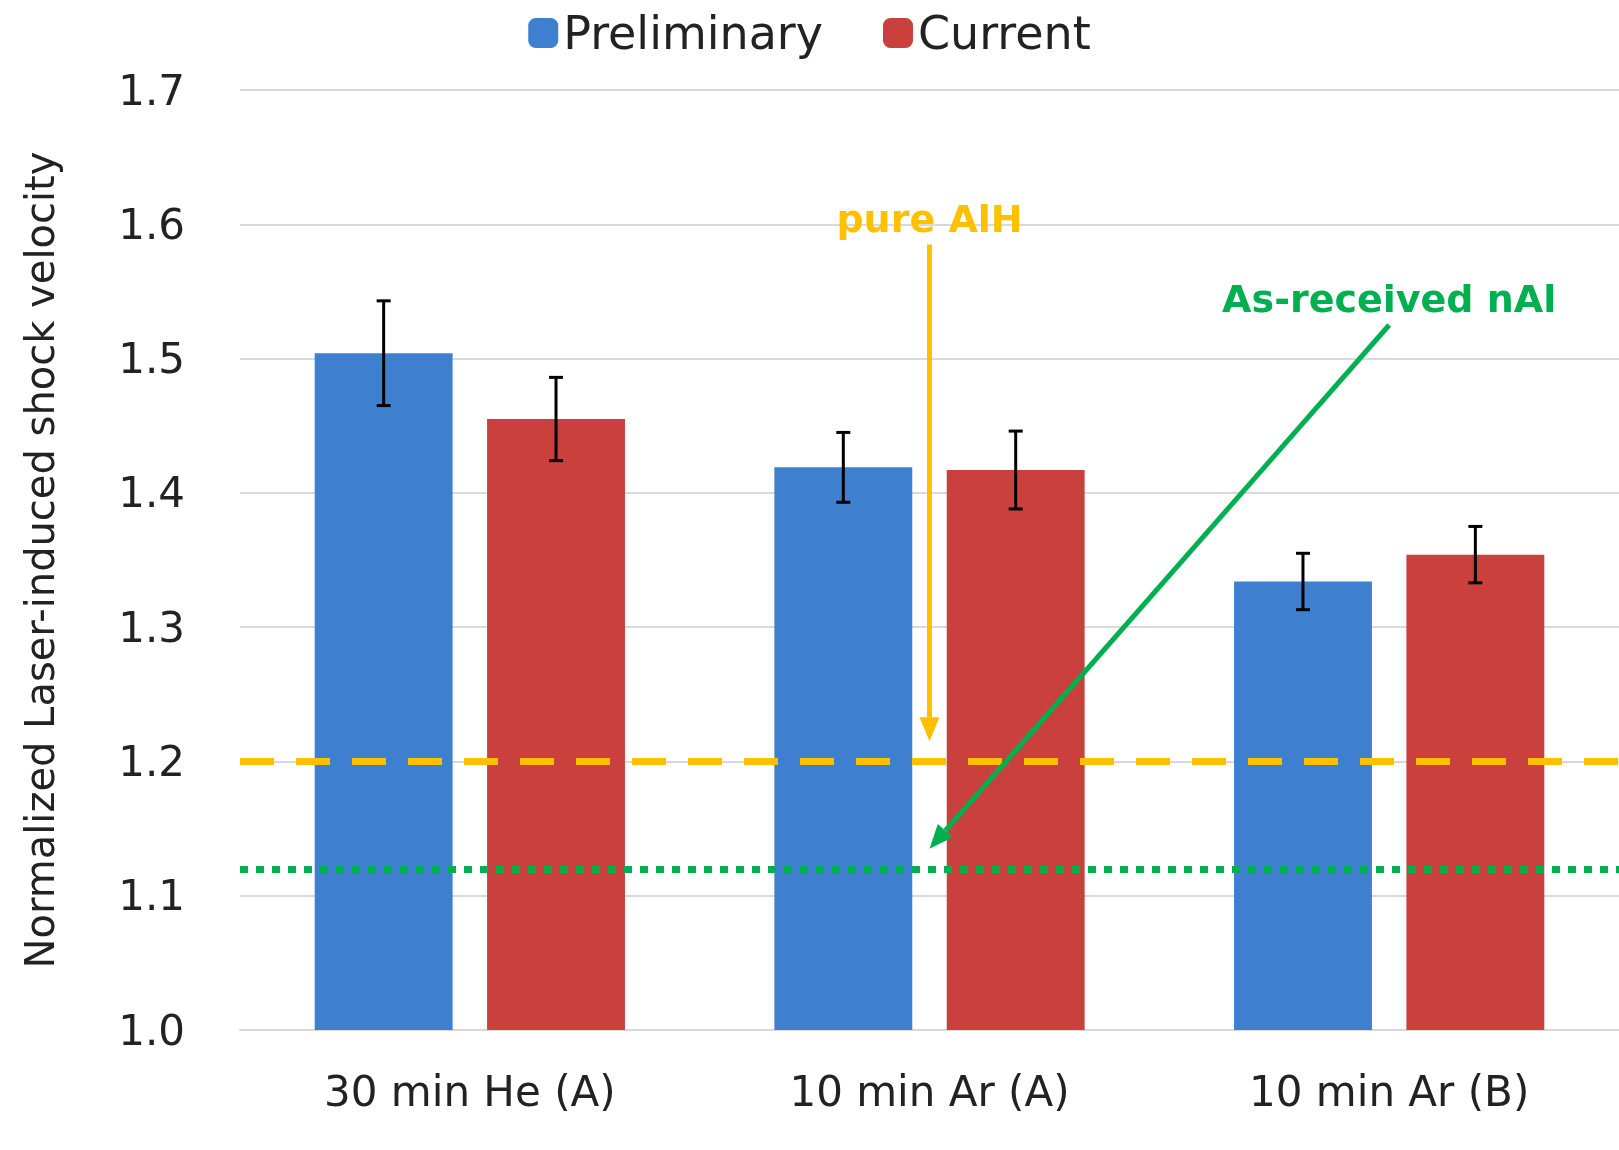  I want to click on x-tick-label: 30 min He (A), so click(470, 1091).